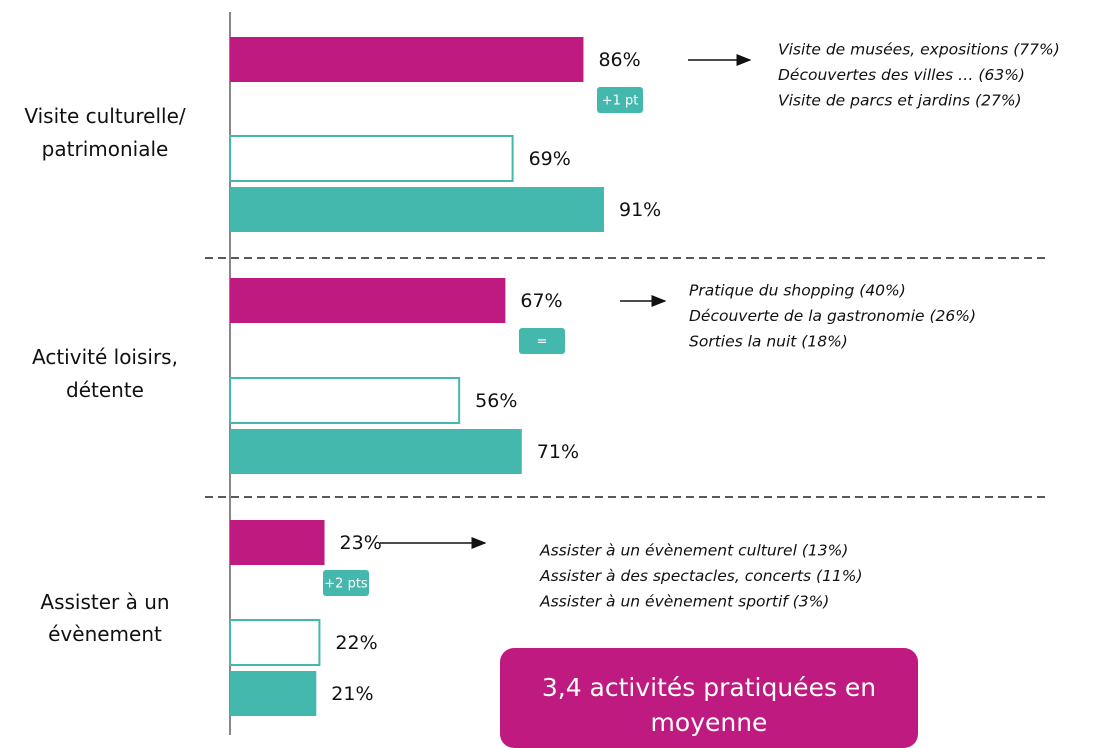 This screenshot has height=748, width=1111. What do you see at coordinates (550, 159) in the screenshot?
I see `value-label: 69%` at bounding box center [550, 159].